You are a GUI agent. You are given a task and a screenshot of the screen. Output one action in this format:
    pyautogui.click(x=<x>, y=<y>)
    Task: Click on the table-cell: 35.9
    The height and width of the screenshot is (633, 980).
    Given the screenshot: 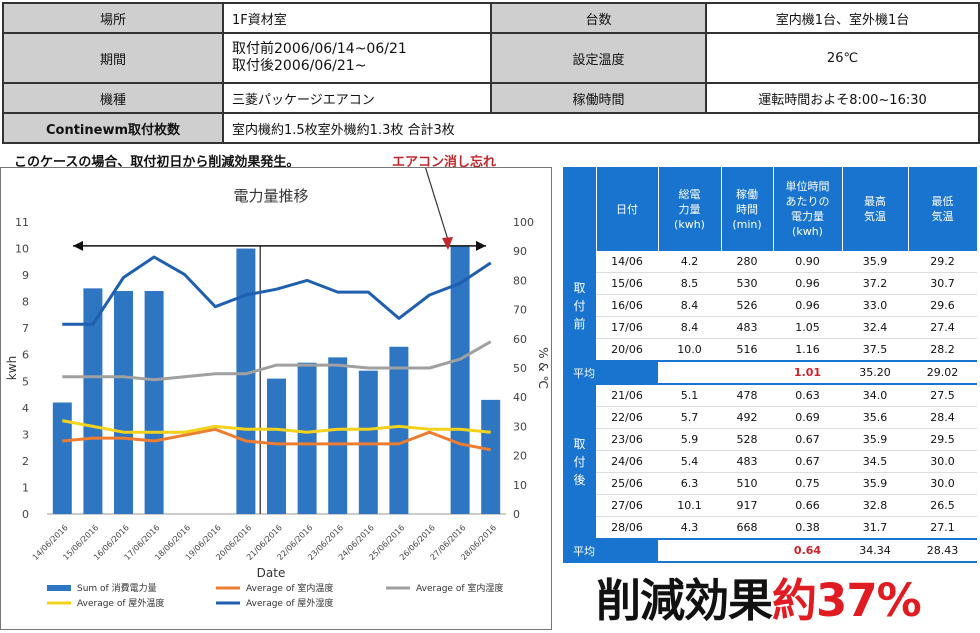 What is the action you would take?
    pyautogui.click(x=875, y=483)
    